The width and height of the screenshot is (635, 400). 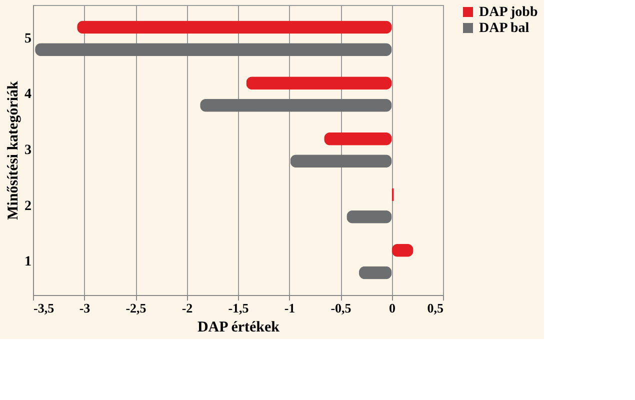 What do you see at coordinates (392, 308) in the screenshot?
I see `x-tick-label: 0` at bounding box center [392, 308].